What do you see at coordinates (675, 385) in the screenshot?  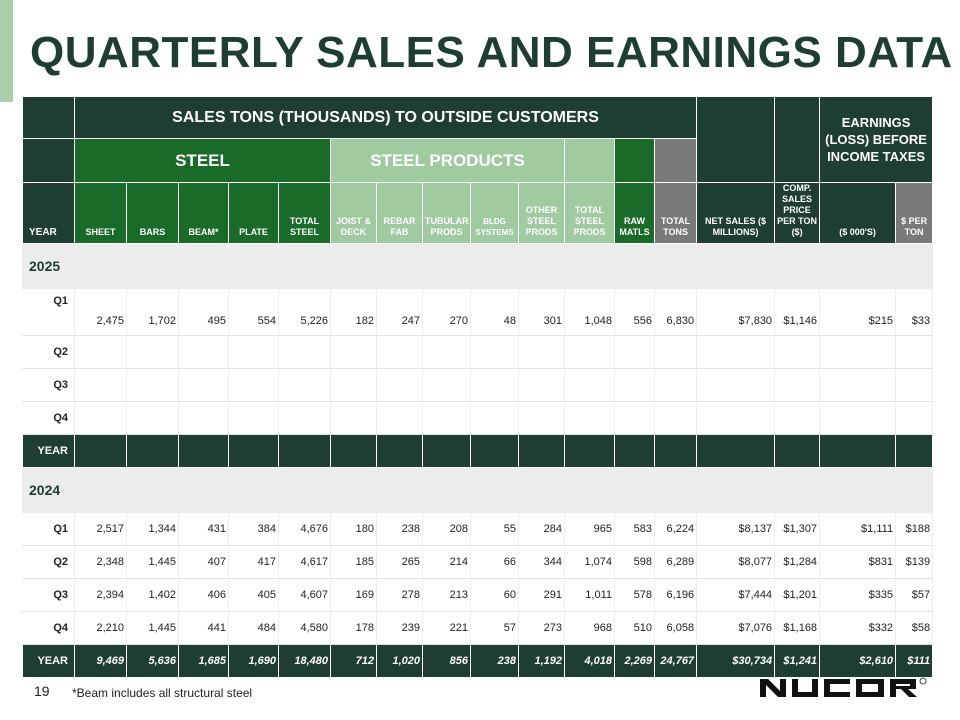 I see `cell-total-tons` at bounding box center [675, 385].